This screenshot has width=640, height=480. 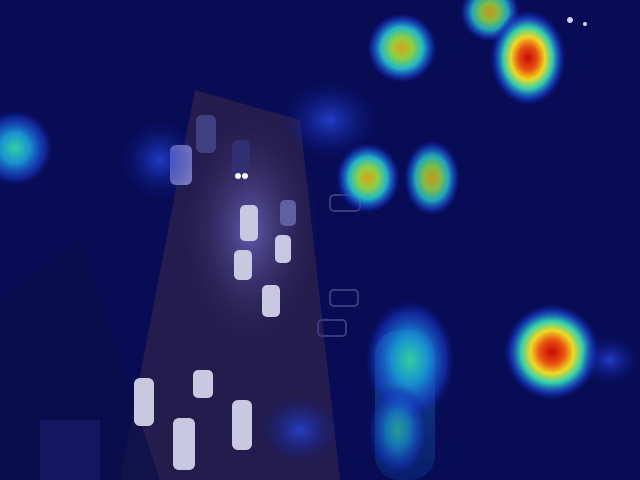 What do you see at coordinates (26, 148) in the screenshot?
I see `hotspot-left-cyan` at bounding box center [26, 148].